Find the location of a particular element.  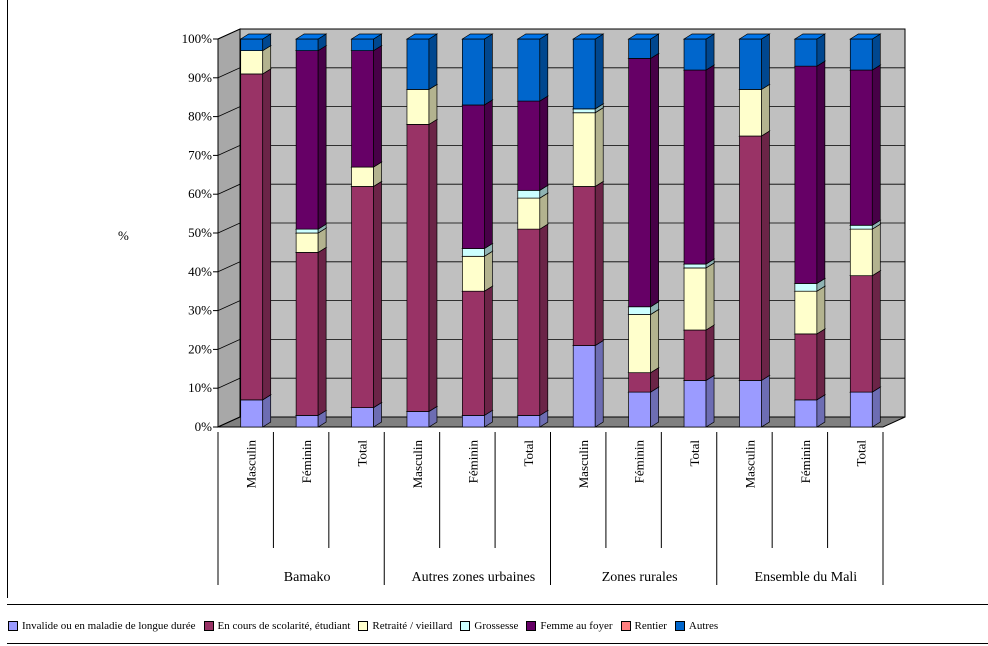

legend-top-line is located at coordinates (497, 604).